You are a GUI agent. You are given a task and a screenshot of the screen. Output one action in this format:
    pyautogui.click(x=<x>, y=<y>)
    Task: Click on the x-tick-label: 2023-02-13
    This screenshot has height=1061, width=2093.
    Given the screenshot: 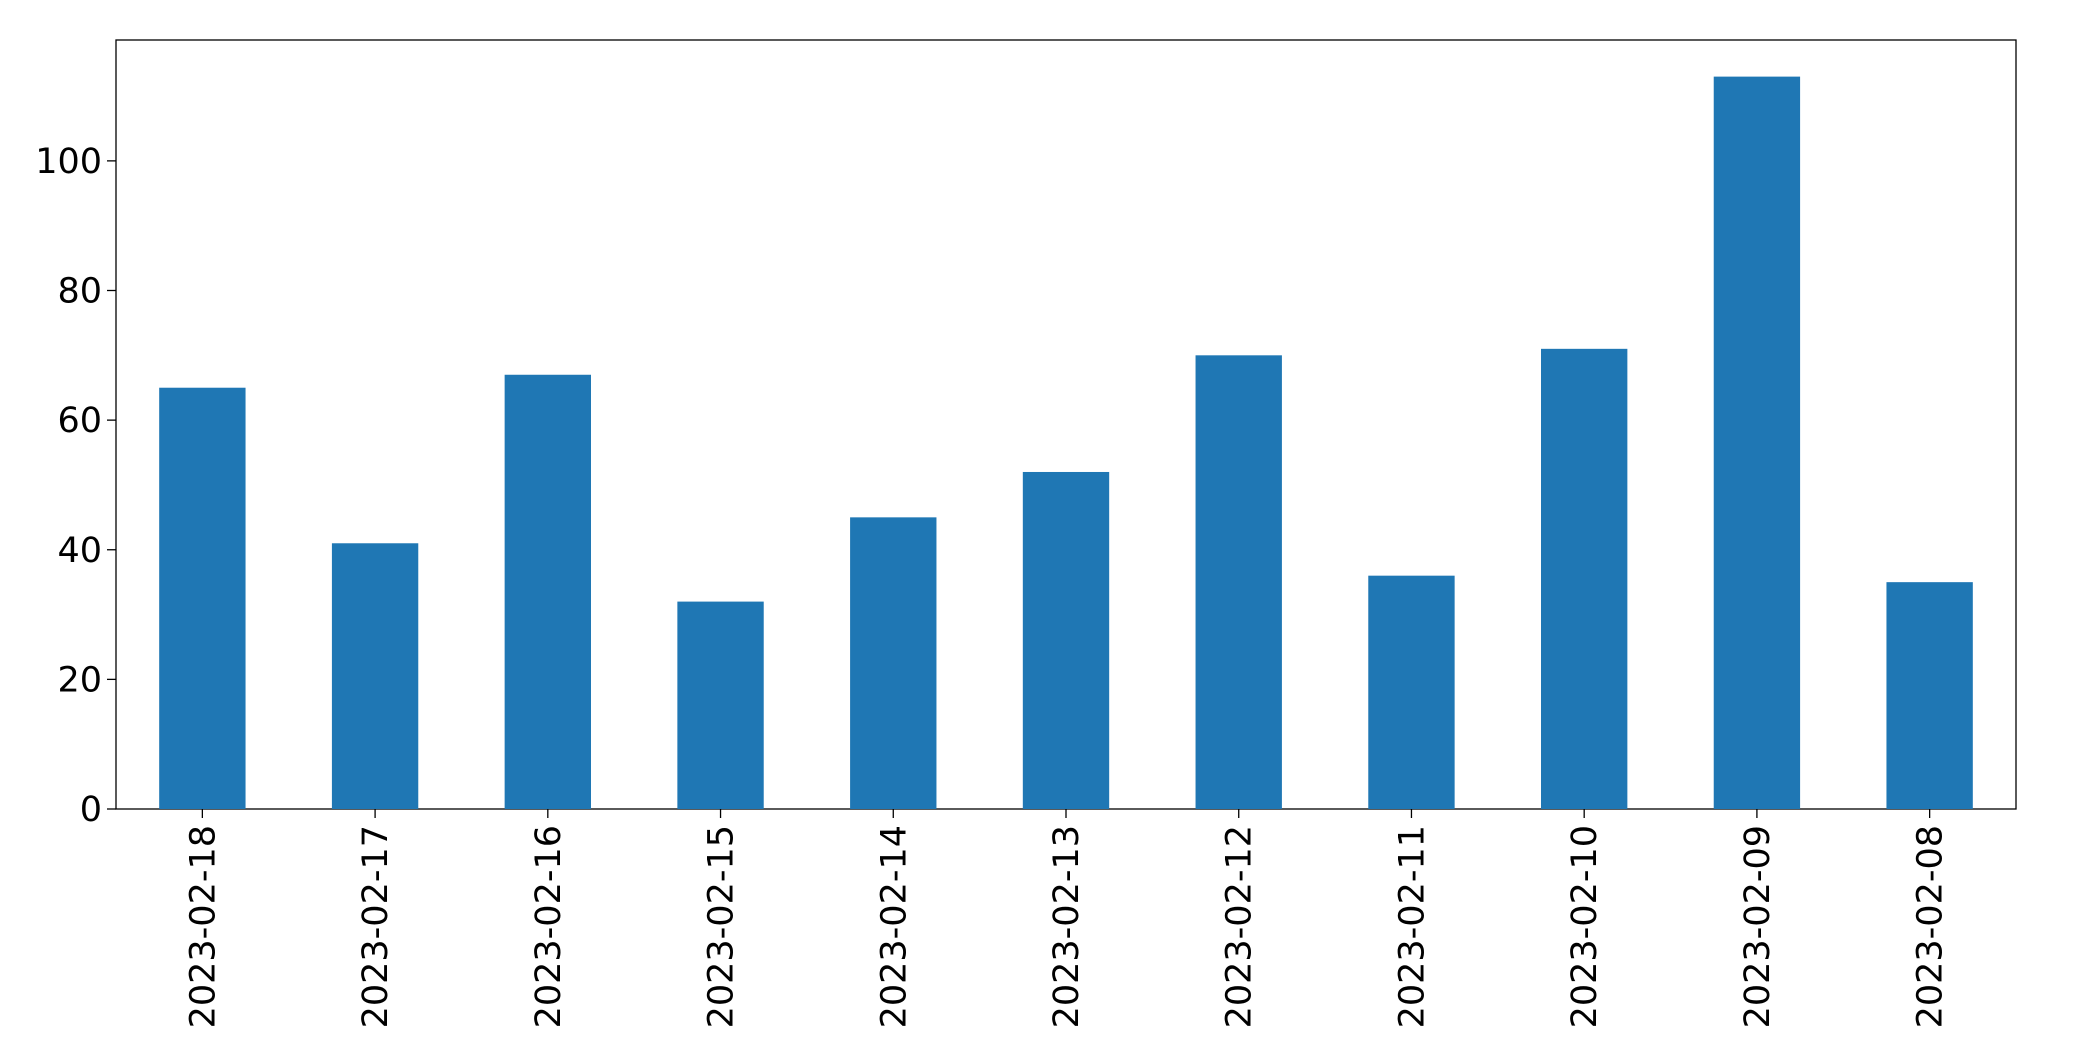 What is the action you would take?
    pyautogui.click(x=1067, y=926)
    